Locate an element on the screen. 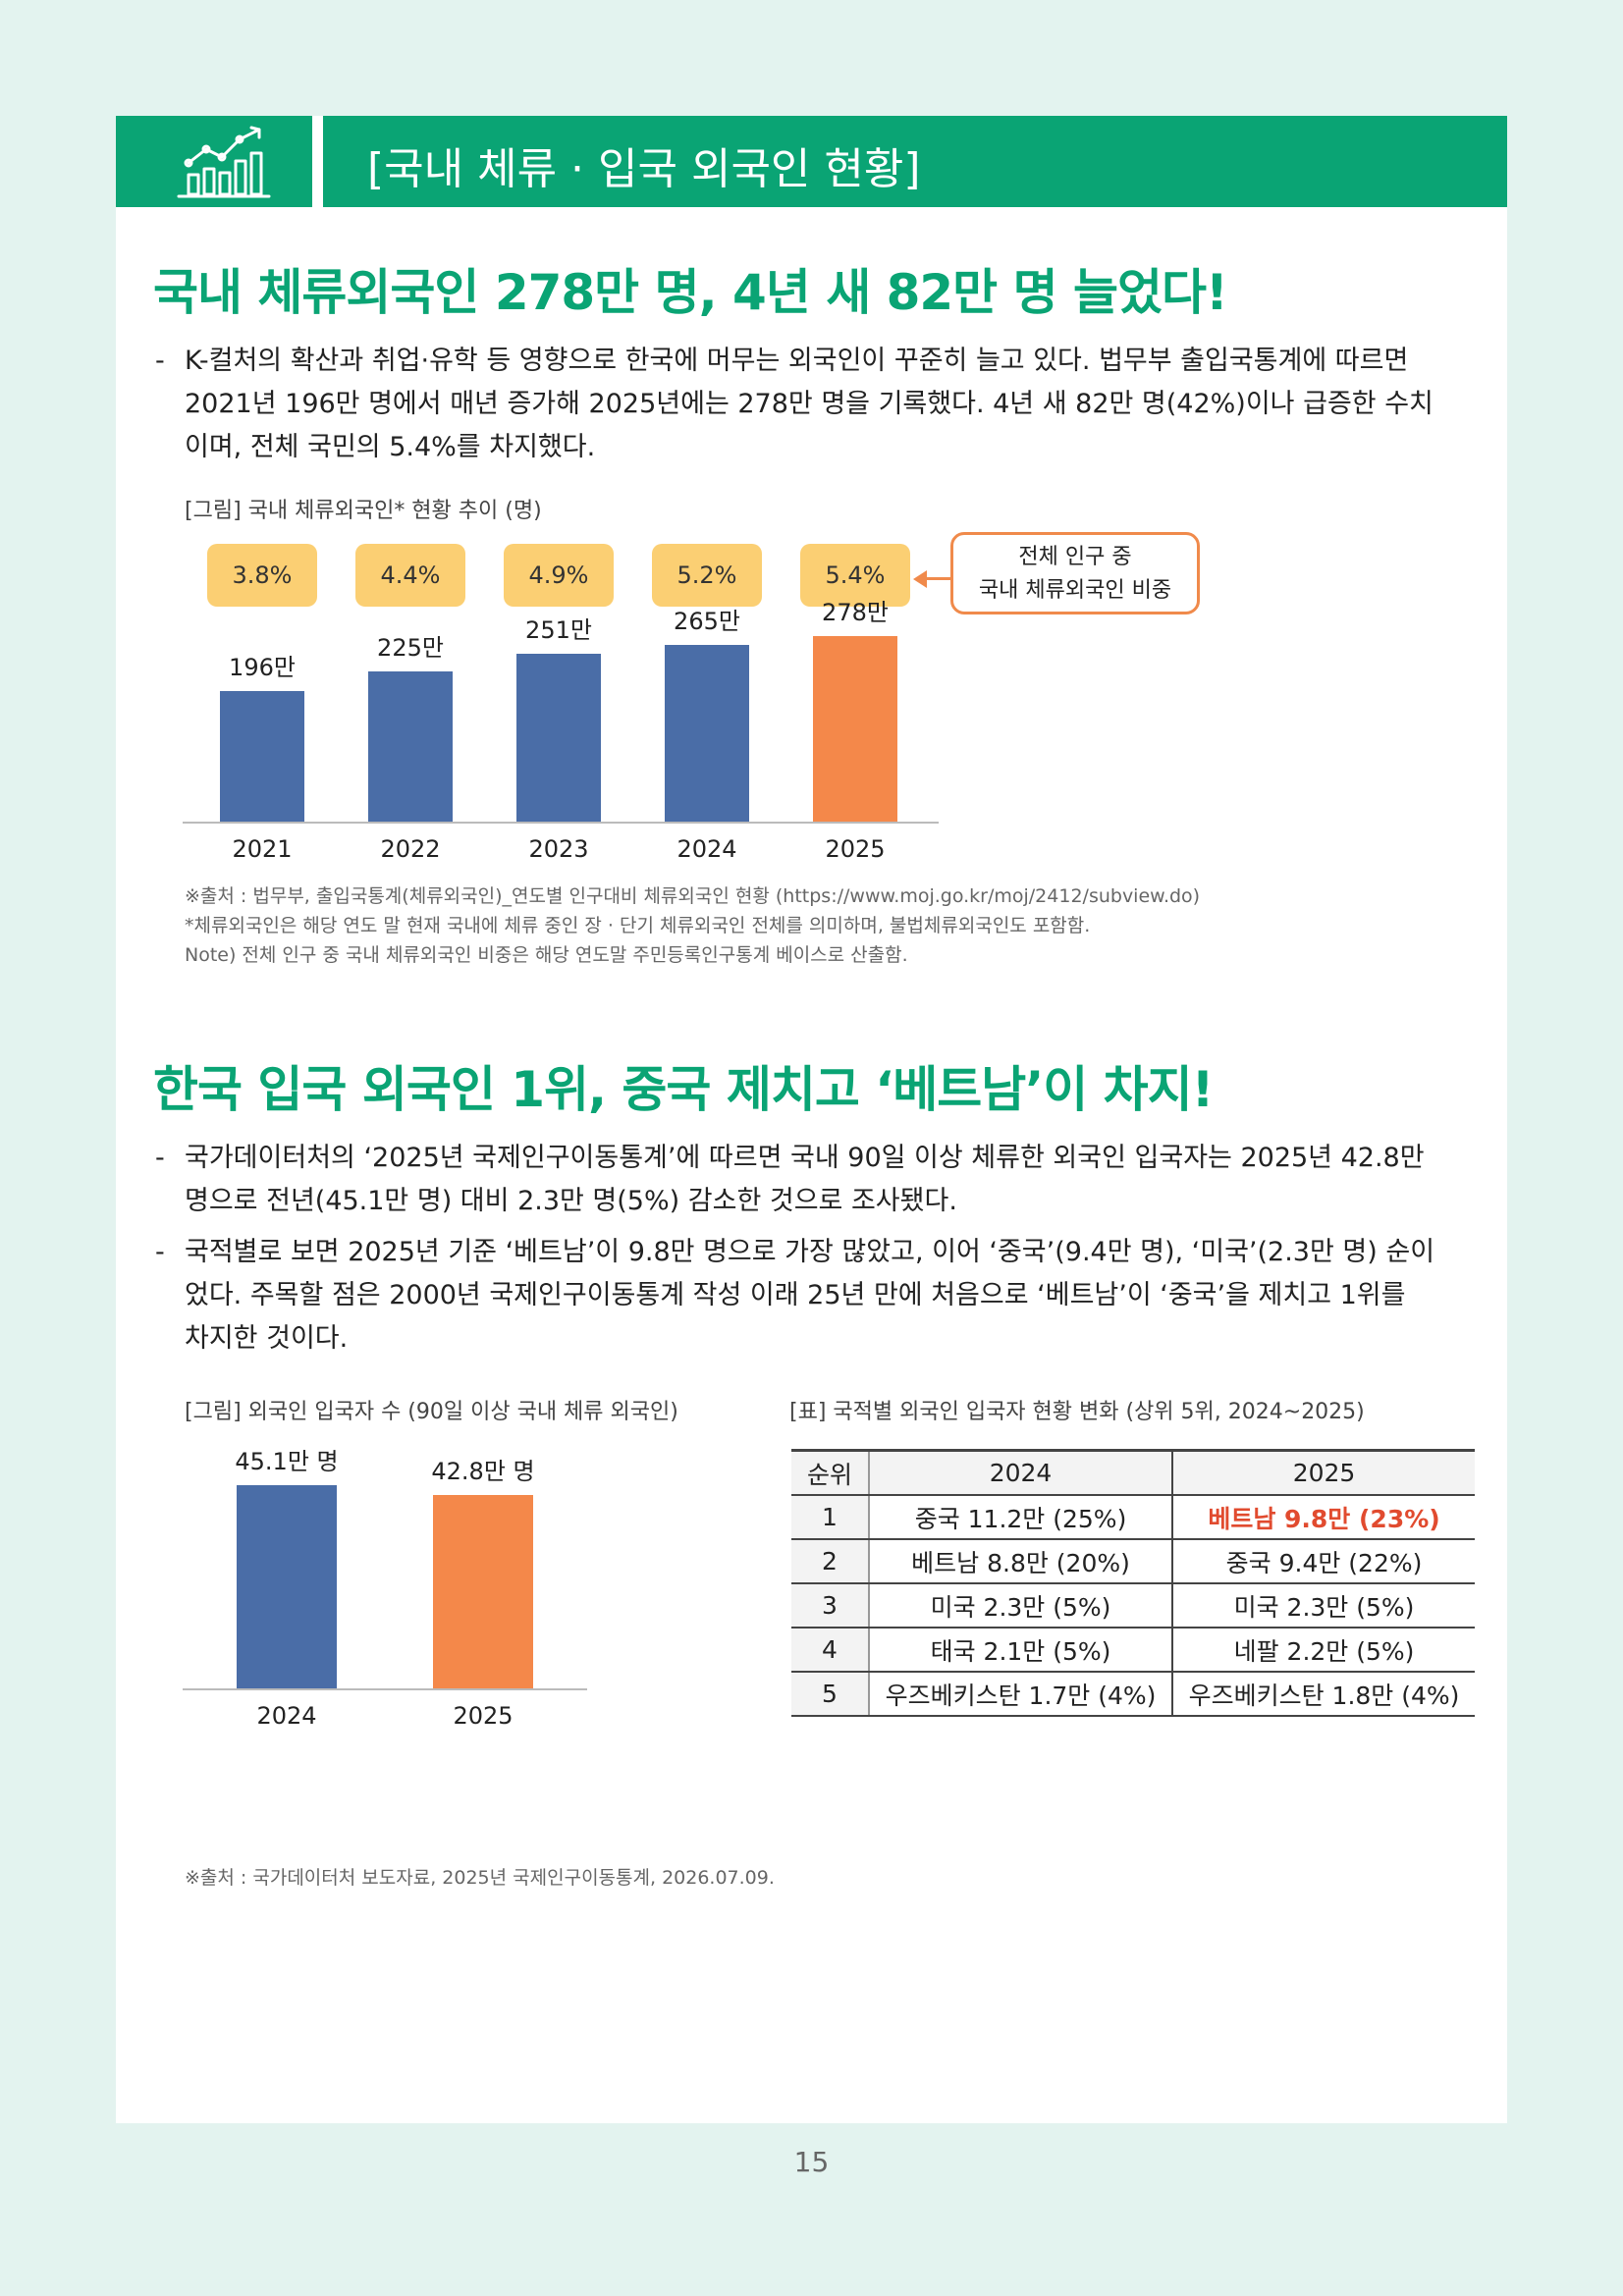 The height and width of the screenshot is (2296, 1623). table-cell: 중국 11.2만 (25%) is located at coordinates (1021, 1517).